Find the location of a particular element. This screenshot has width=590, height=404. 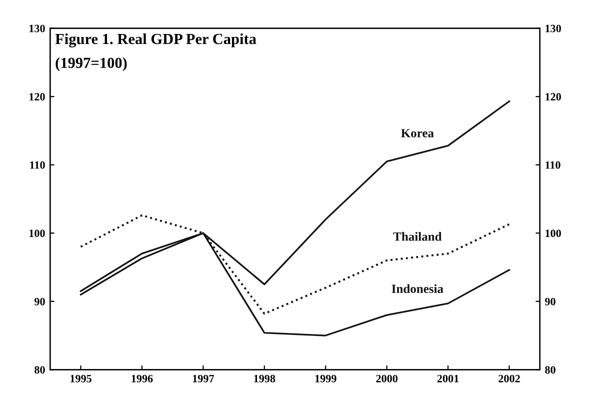

y-tick-label: 90 is located at coordinates (39, 302).